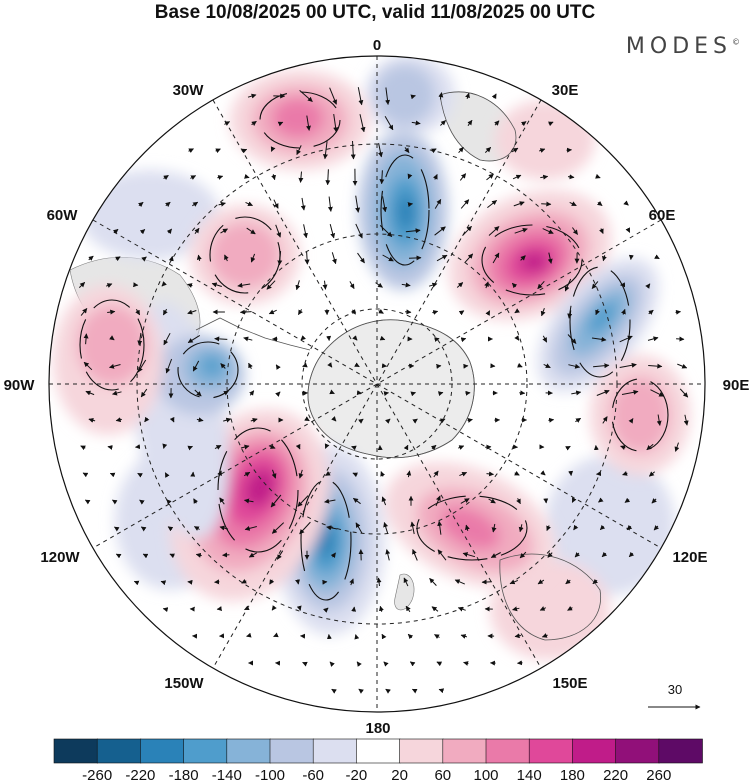  I want to click on brand-logo: MODES©, so click(683, 46).